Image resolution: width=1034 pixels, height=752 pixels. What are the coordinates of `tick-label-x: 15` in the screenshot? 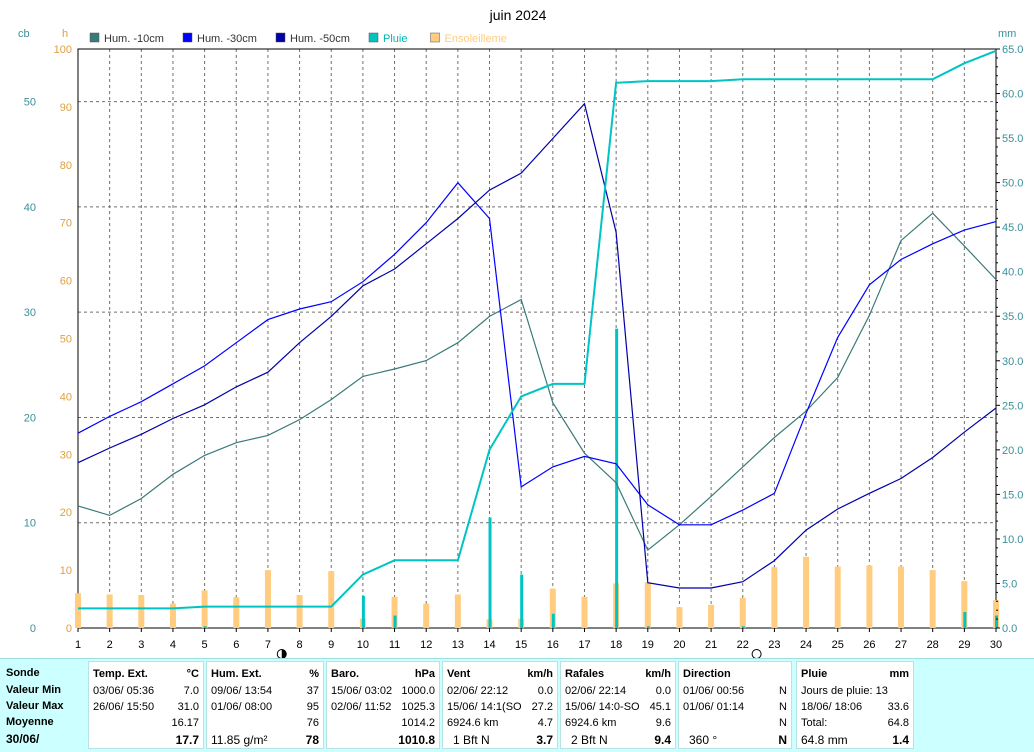 It's located at (521, 645).